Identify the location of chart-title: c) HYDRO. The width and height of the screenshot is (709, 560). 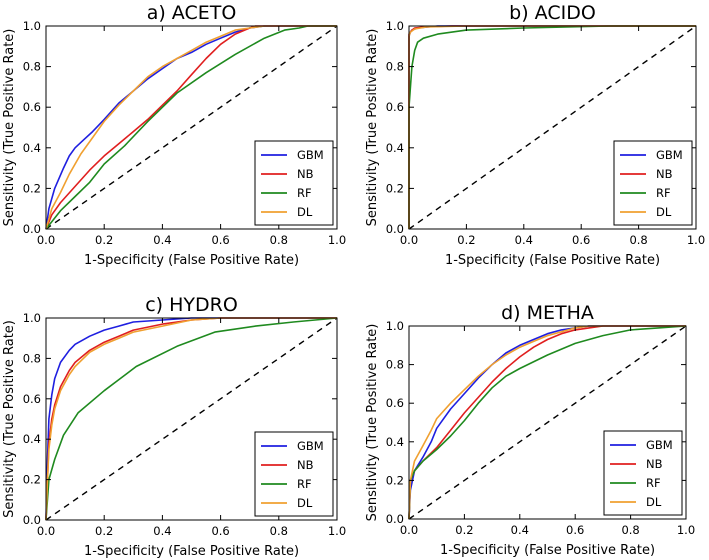
(191, 305).